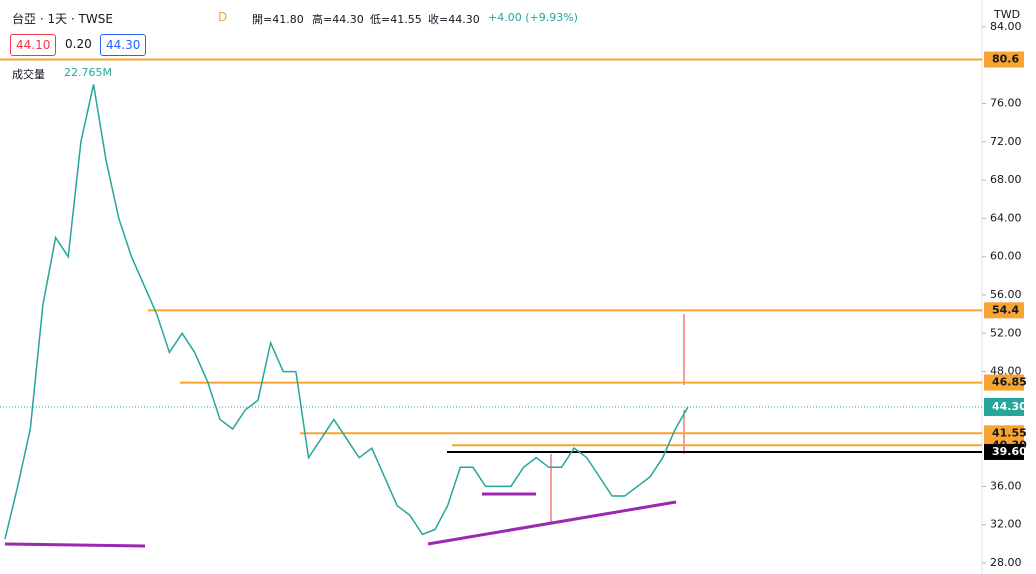 The image size is (1036, 574). What do you see at coordinates (454, 19) in the screenshot?
I see `close: 收=44.30` at bounding box center [454, 19].